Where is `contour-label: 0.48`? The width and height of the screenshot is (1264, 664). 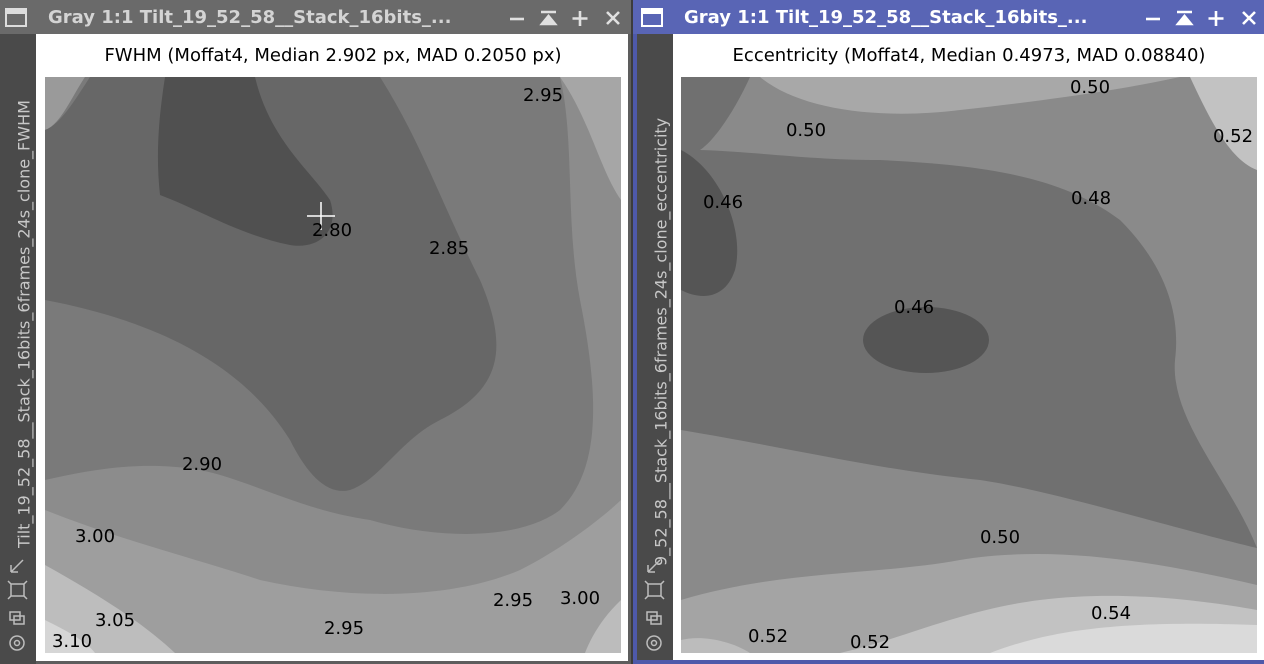 contour-label: 0.48 is located at coordinates (1091, 198).